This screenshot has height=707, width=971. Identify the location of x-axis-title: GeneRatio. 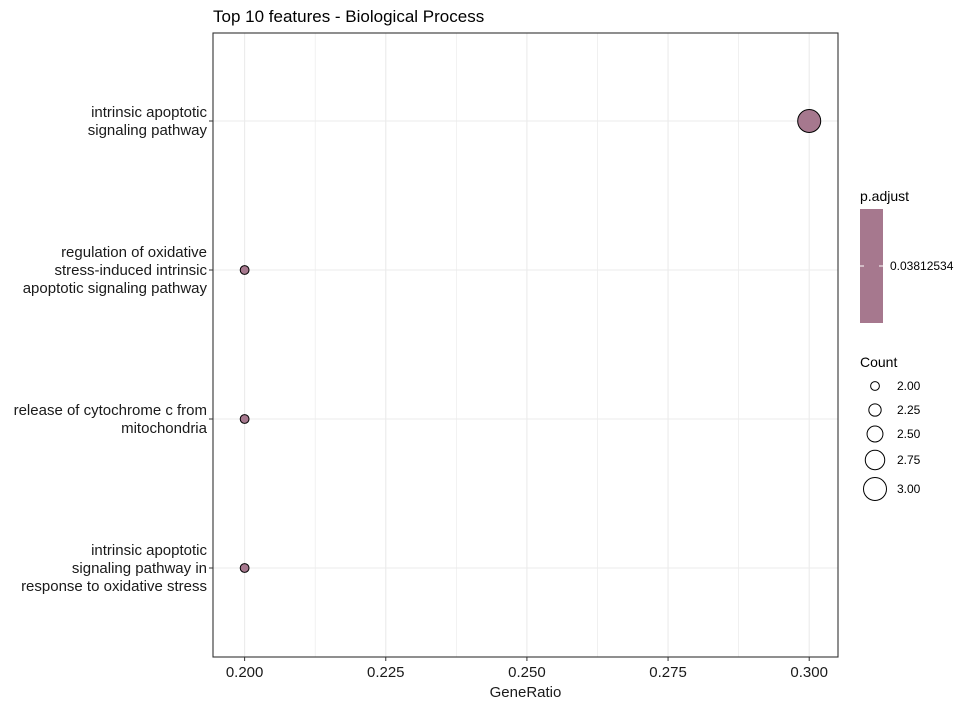
(526, 692).